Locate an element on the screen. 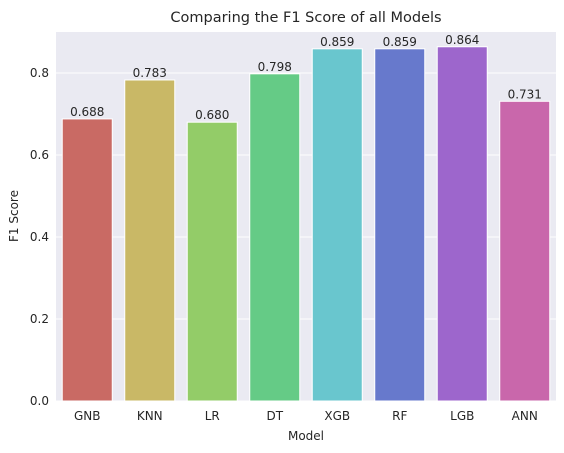 Image resolution: width=564 pixels, height=453 pixels. bar-knn is located at coordinates (150, 240).